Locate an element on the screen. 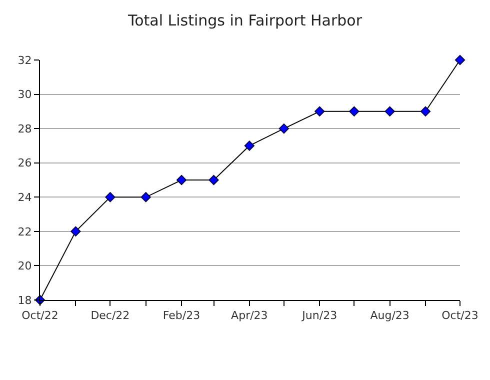 The image size is (490, 380). y-tick-label: 22 is located at coordinates (25, 231).